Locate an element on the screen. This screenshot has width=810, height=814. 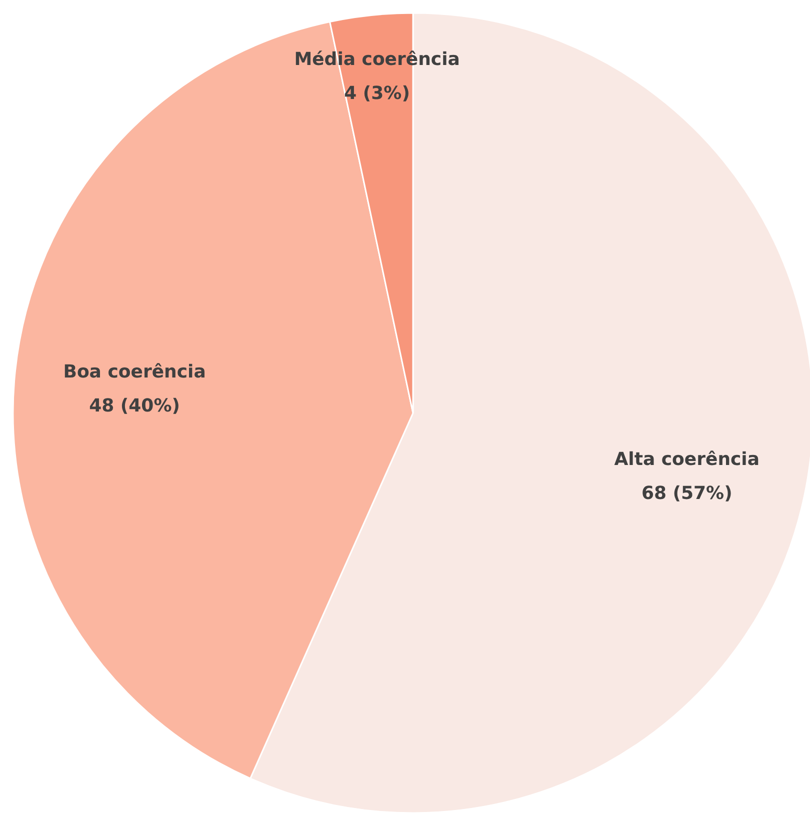
data-label: 68 (57%) is located at coordinates (686, 493).